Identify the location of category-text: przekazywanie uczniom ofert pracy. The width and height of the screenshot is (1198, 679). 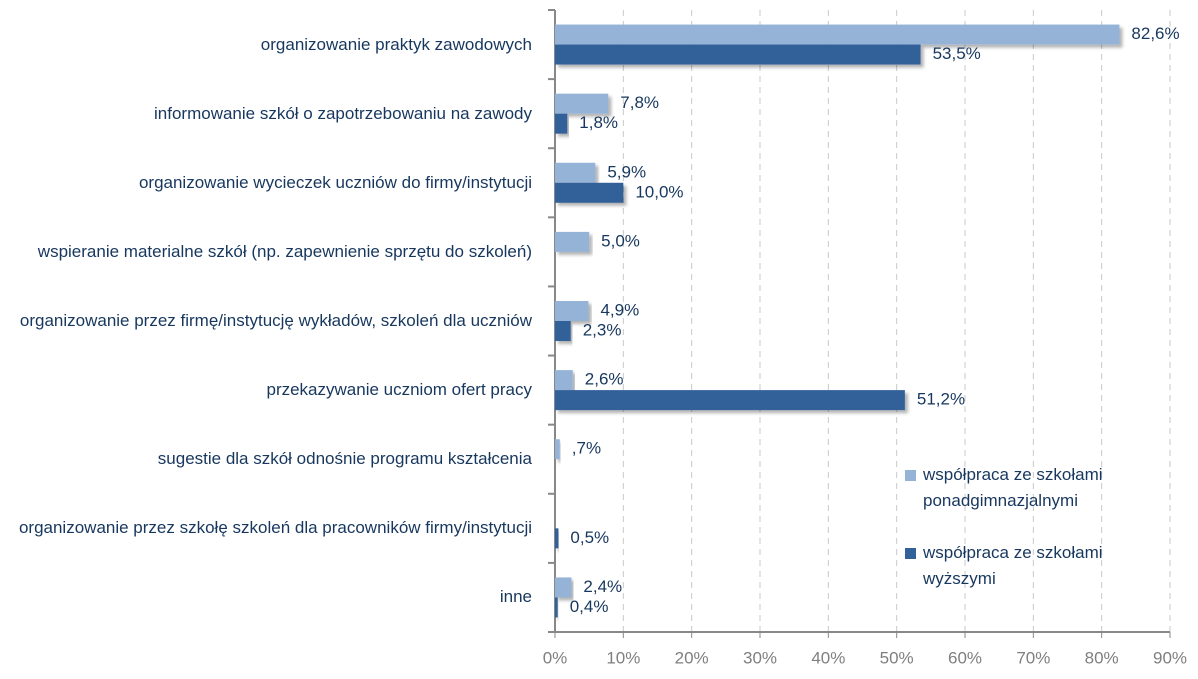
(399, 390).